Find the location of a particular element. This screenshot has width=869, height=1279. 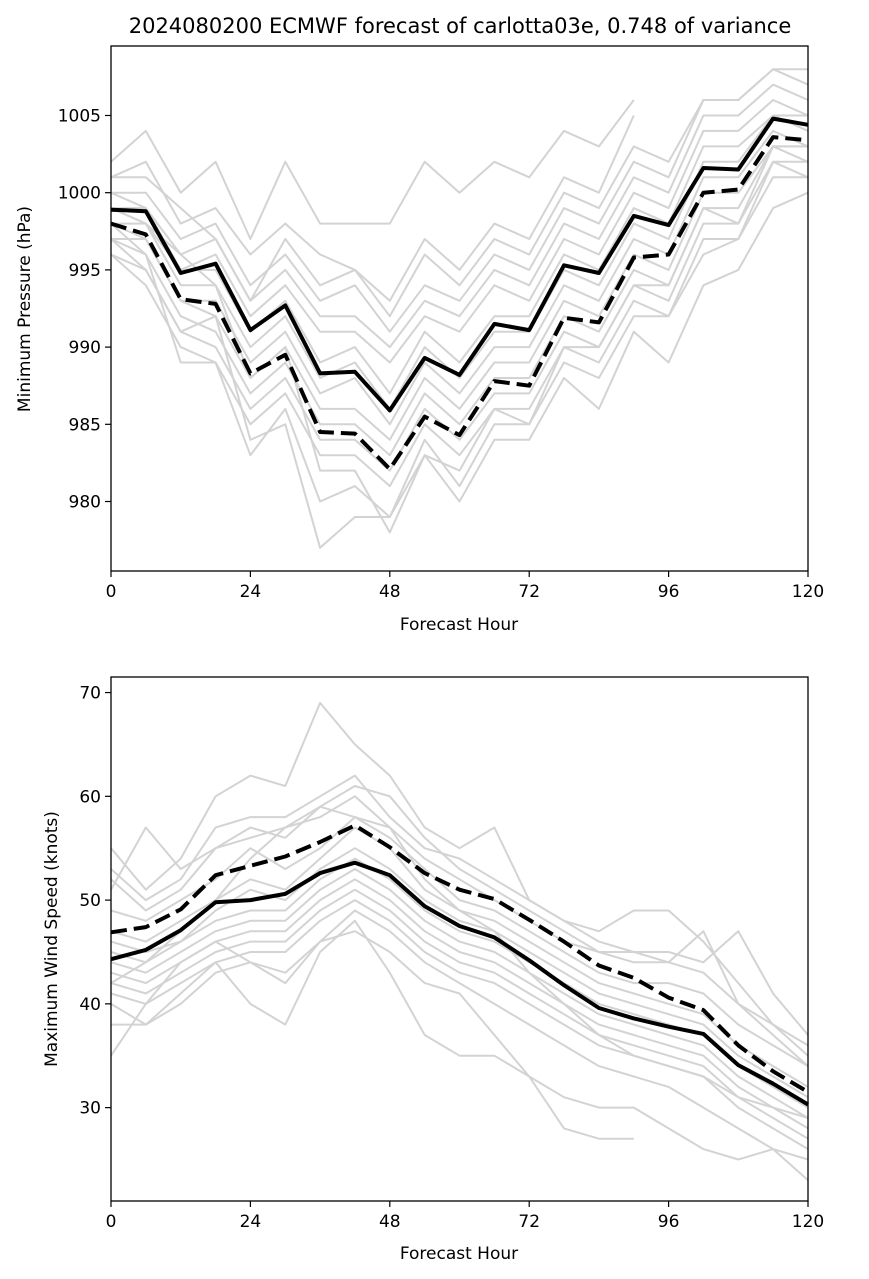

pressure-x-tick-label: 24 is located at coordinates (251, 592).